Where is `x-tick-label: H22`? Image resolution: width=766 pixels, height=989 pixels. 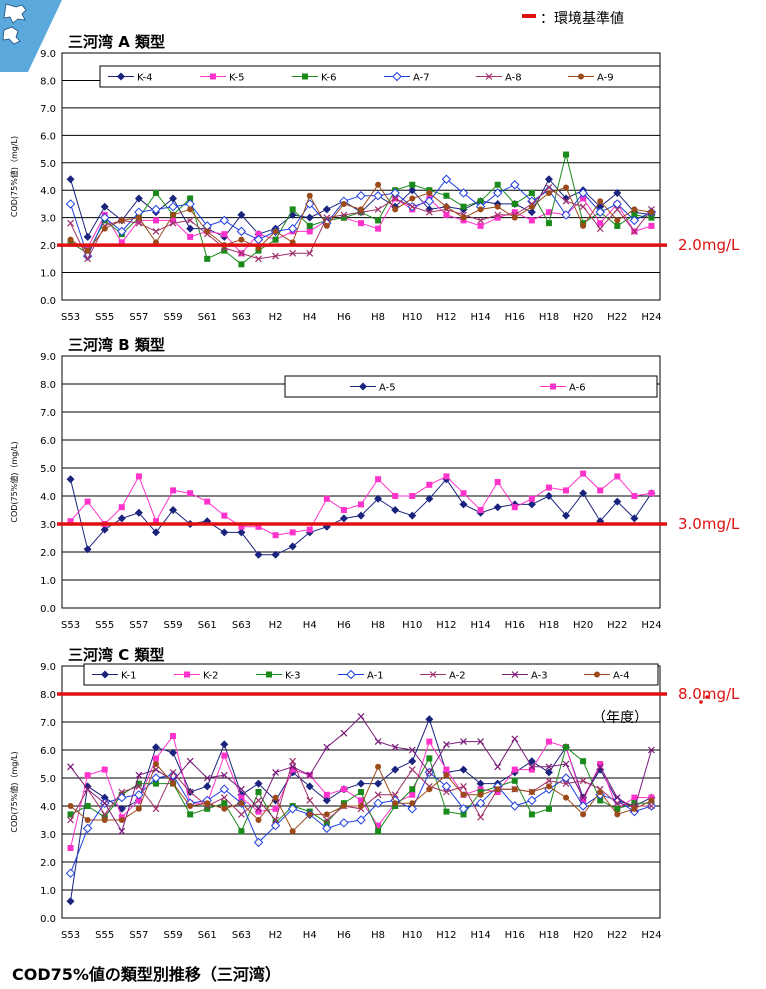 x-tick-label: H22 is located at coordinates (617, 625).